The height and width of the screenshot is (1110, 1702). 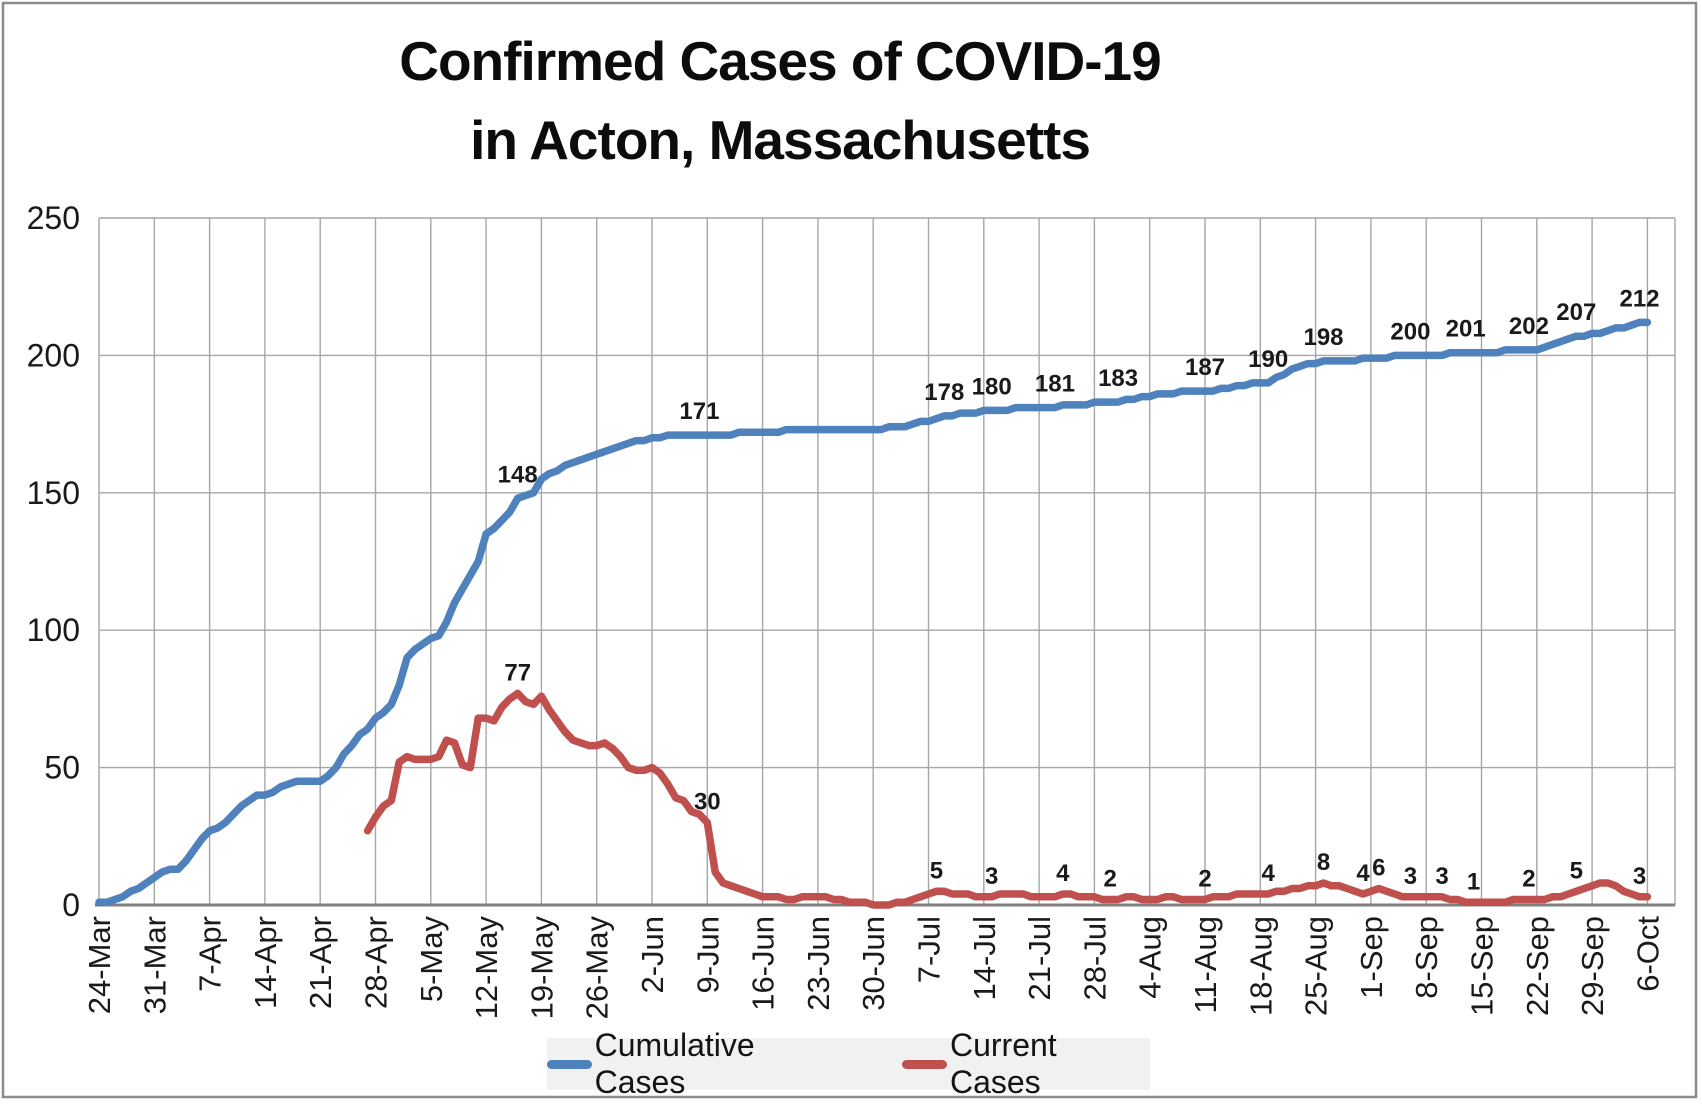 I want to click on x-tick-label: 28-Apr, so click(x=376, y=962).